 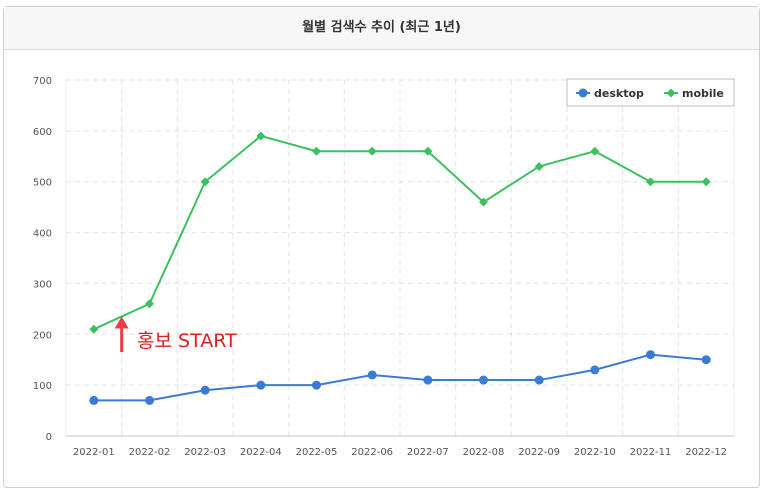 What do you see at coordinates (42, 386) in the screenshot?
I see `y-tick-label: 100` at bounding box center [42, 386].